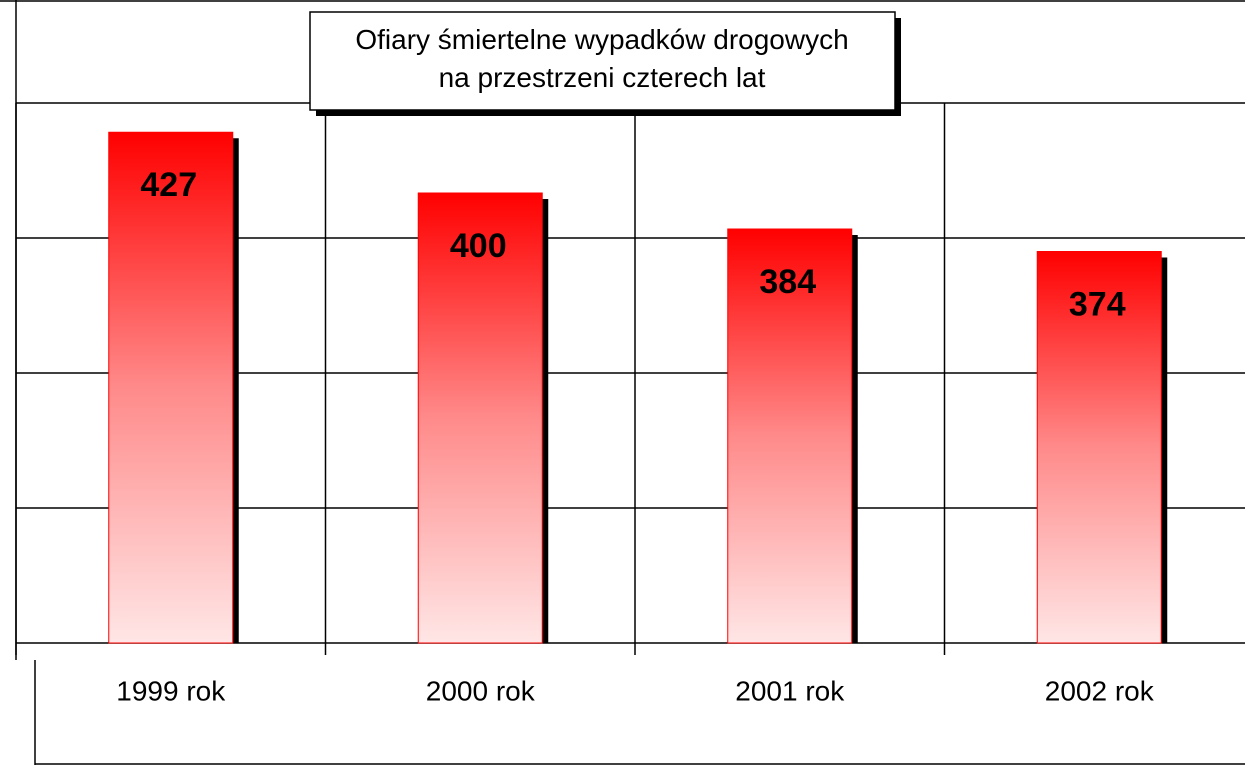  What do you see at coordinates (478, 246) in the screenshot?
I see `data-label: 400` at bounding box center [478, 246].